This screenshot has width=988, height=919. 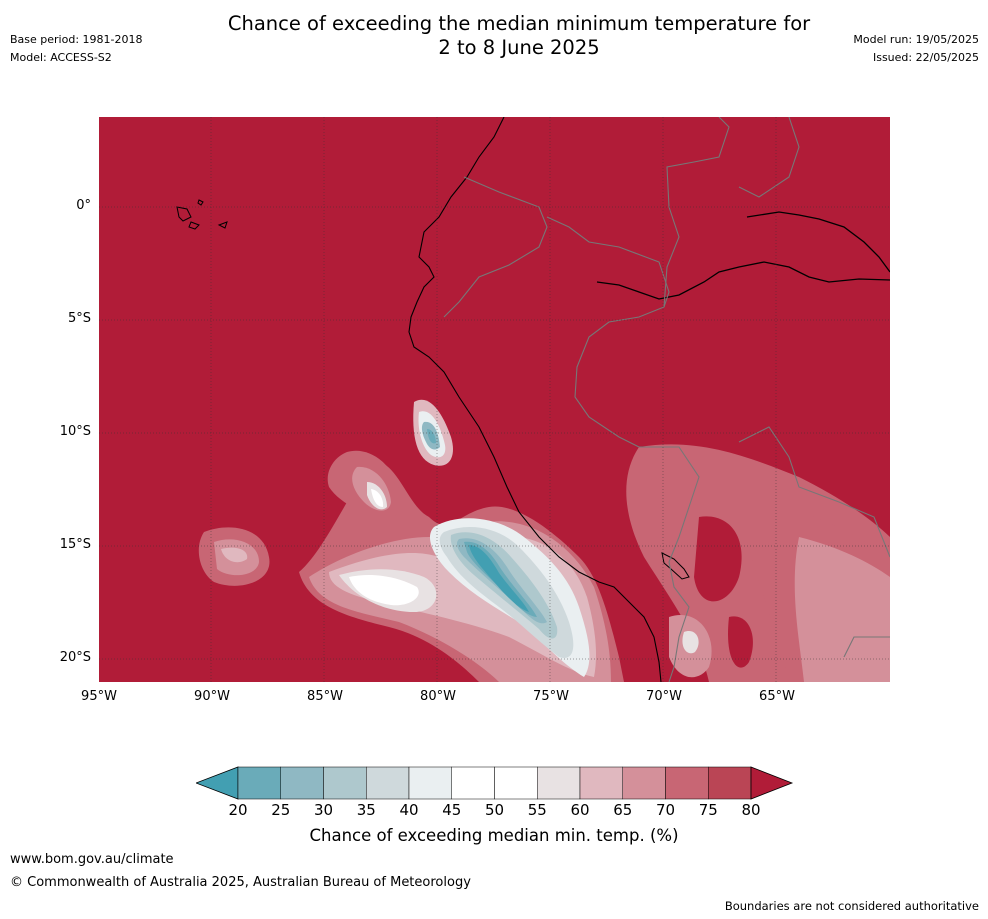 What do you see at coordinates (202, 214) in the screenshot?
I see `galapagos-islands` at bounding box center [202, 214].